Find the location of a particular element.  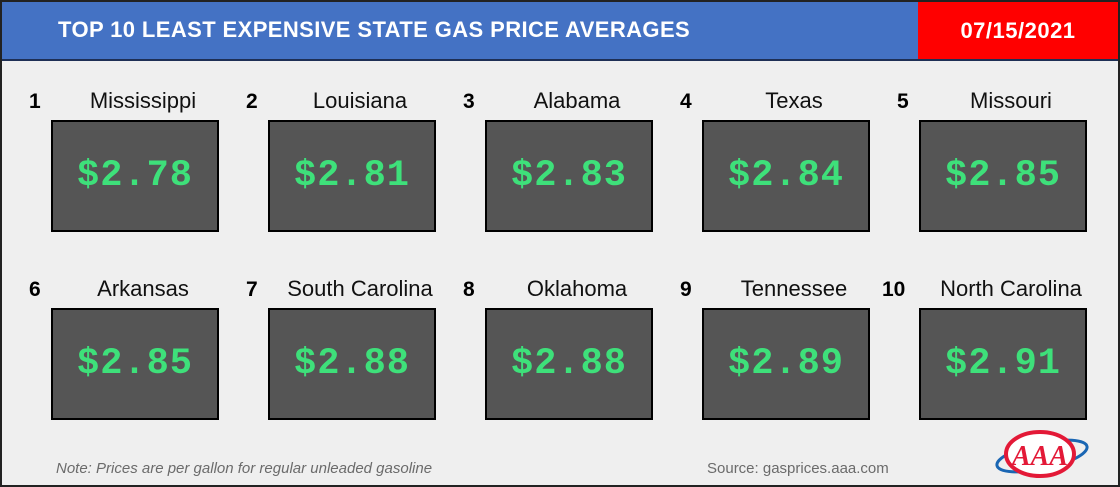

state-card: 9 Tennessee $2.89 is located at coordinates (775, 345).